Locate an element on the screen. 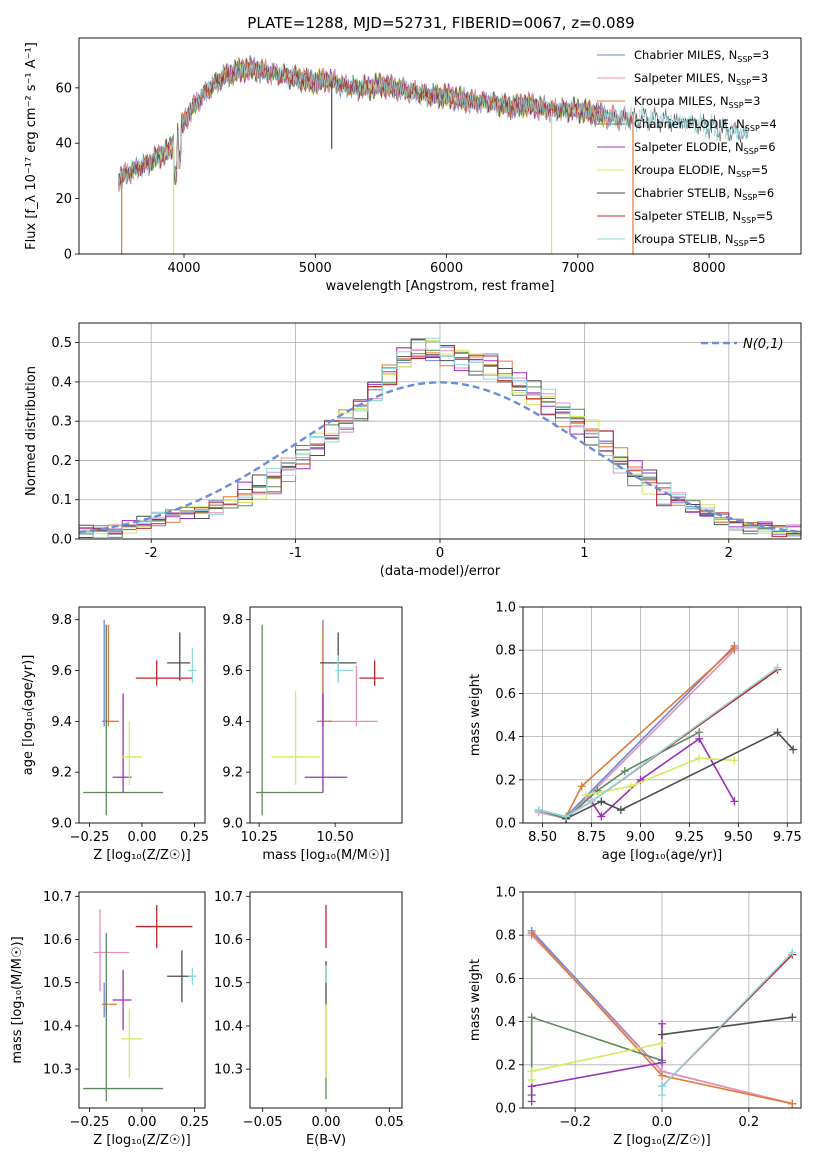 The height and width of the screenshot is (1170, 819). x-tick-label: 0.25 is located at coordinates (194, 1122).